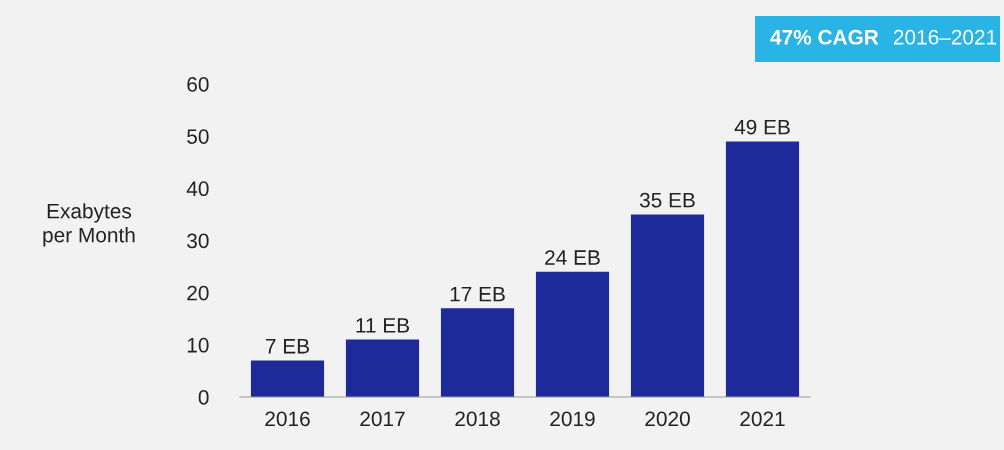  I want to click on x-tick-label: 2017, so click(382, 419).